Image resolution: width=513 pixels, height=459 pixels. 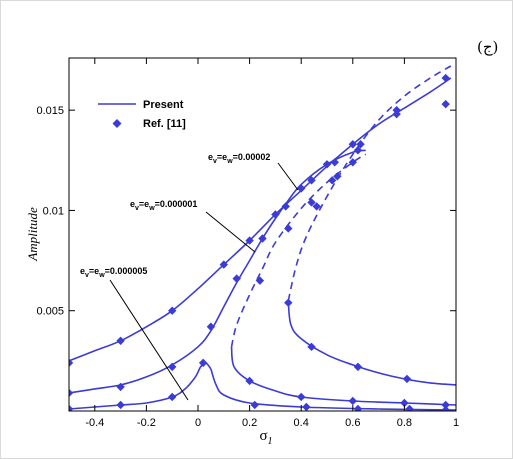 I want to click on annotation-label-2: ev=ew=0.000001, so click(x=163, y=205).